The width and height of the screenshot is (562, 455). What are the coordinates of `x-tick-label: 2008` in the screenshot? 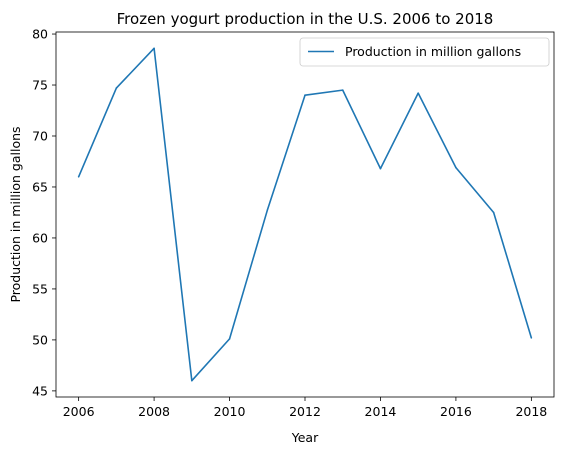 It's located at (154, 411).